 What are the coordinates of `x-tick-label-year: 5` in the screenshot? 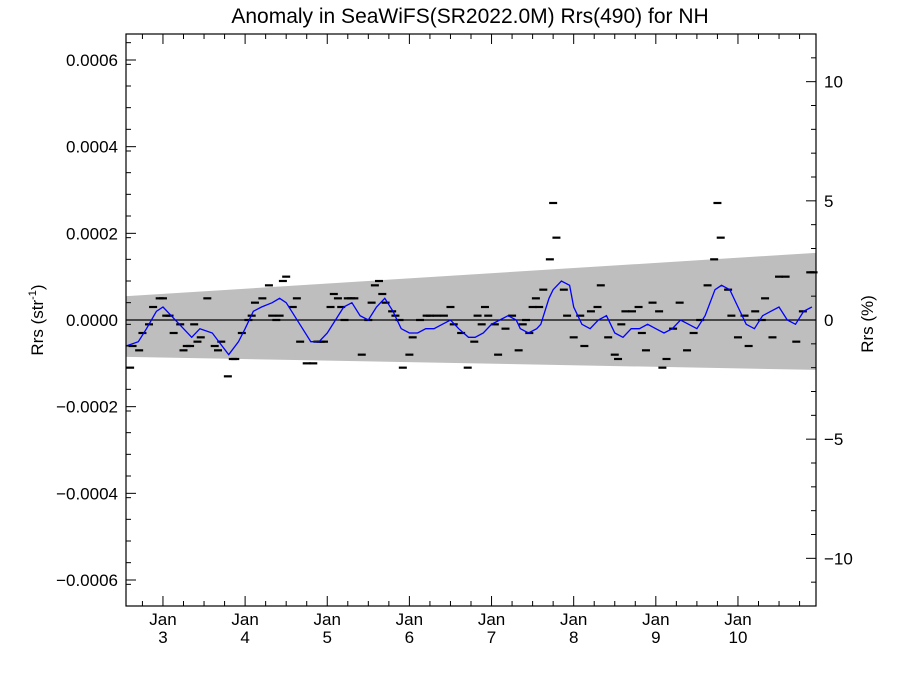 It's located at (327, 637).